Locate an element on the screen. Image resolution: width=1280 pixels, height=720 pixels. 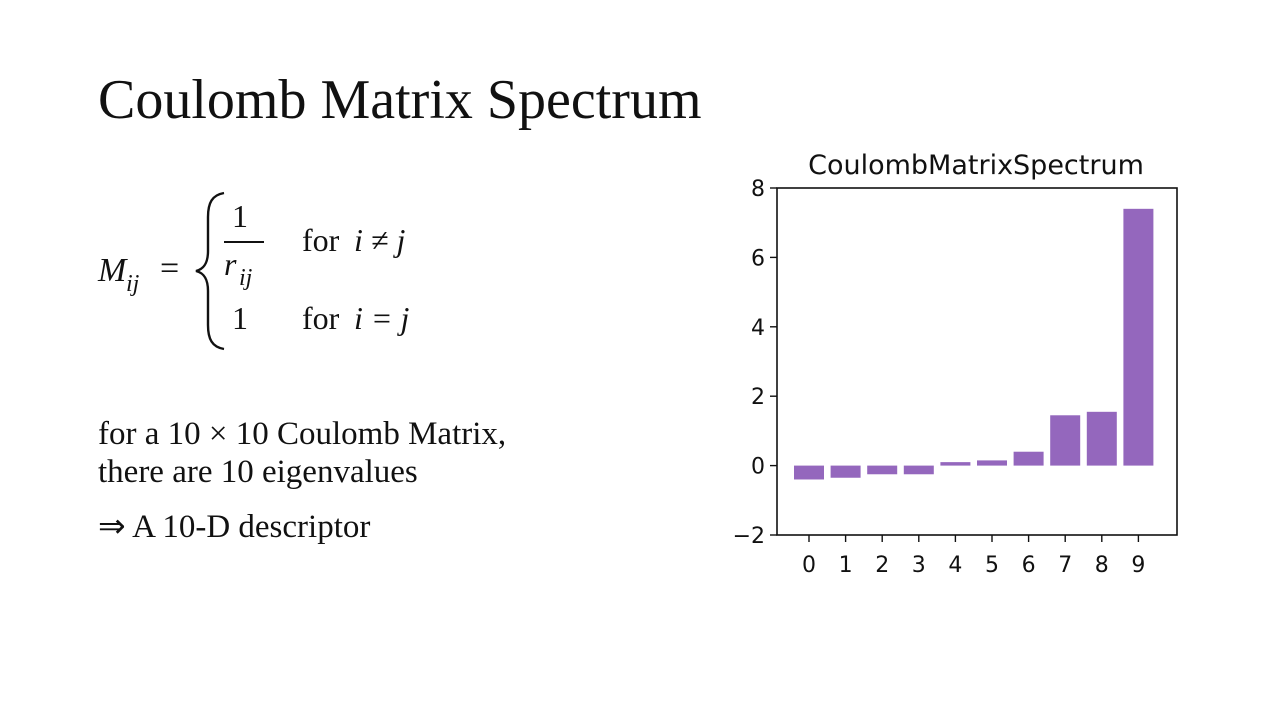
slide-title: Coulomb Matrix Spectrum is located at coordinates (400, 100).